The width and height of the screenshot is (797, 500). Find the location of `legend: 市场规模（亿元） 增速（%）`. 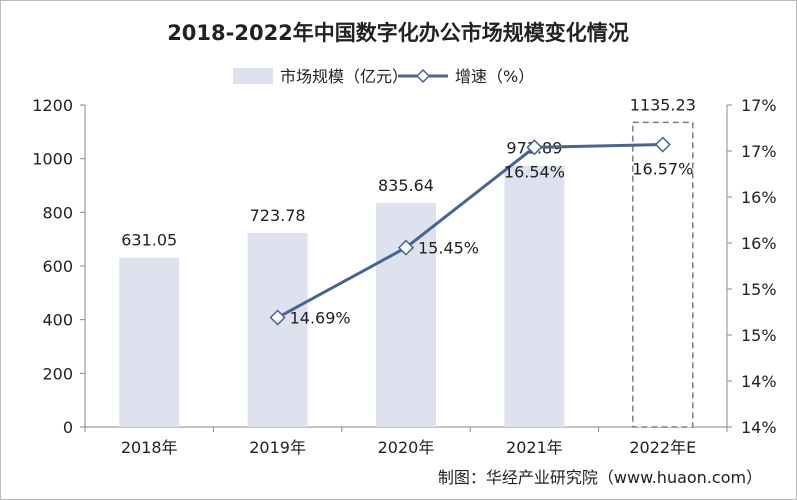

legend: 市场规模（亿元） 增速（%） is located at coordinates (383, 76).